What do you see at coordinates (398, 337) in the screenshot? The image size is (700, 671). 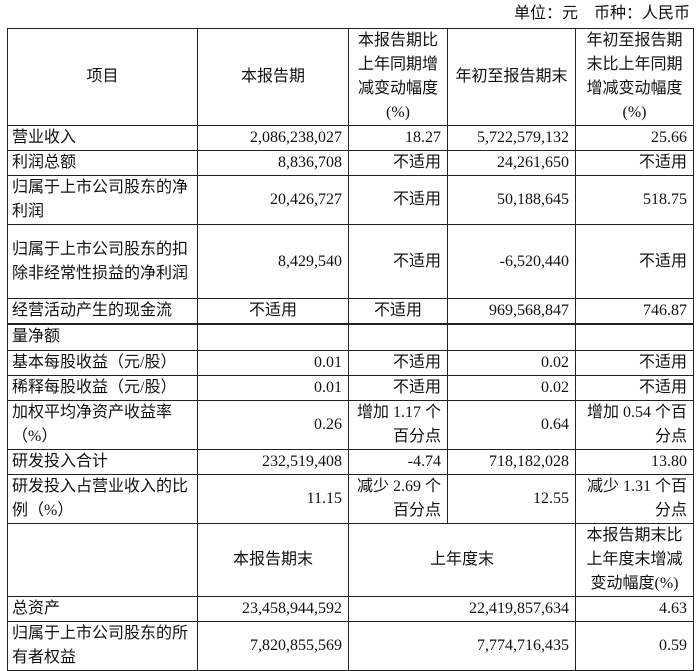 I see `cell-current-change` at bounding box center [398, 337].